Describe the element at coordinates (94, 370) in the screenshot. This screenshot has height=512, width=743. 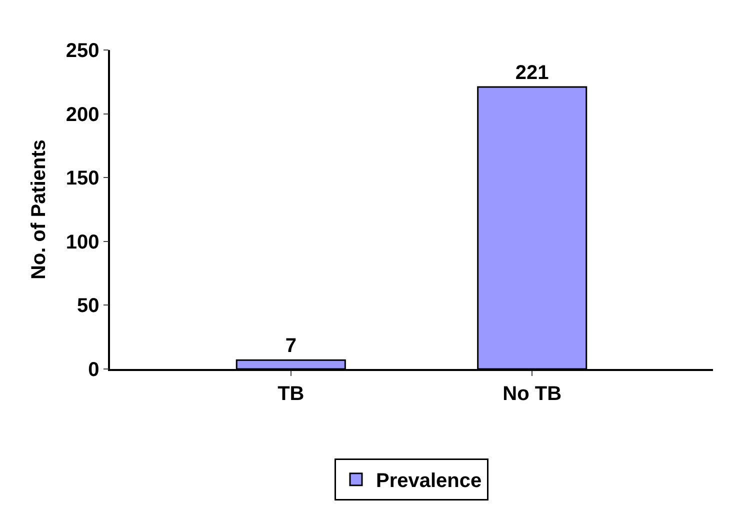
I see `y-tick-label: 0` at that location.